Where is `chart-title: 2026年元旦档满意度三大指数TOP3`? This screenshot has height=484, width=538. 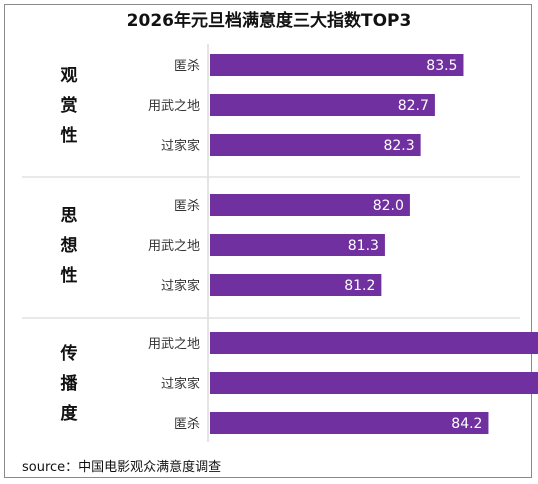
chart-title: 2026年元旦档满意度三大指数TOP3 is located at coordinates (269, 21).